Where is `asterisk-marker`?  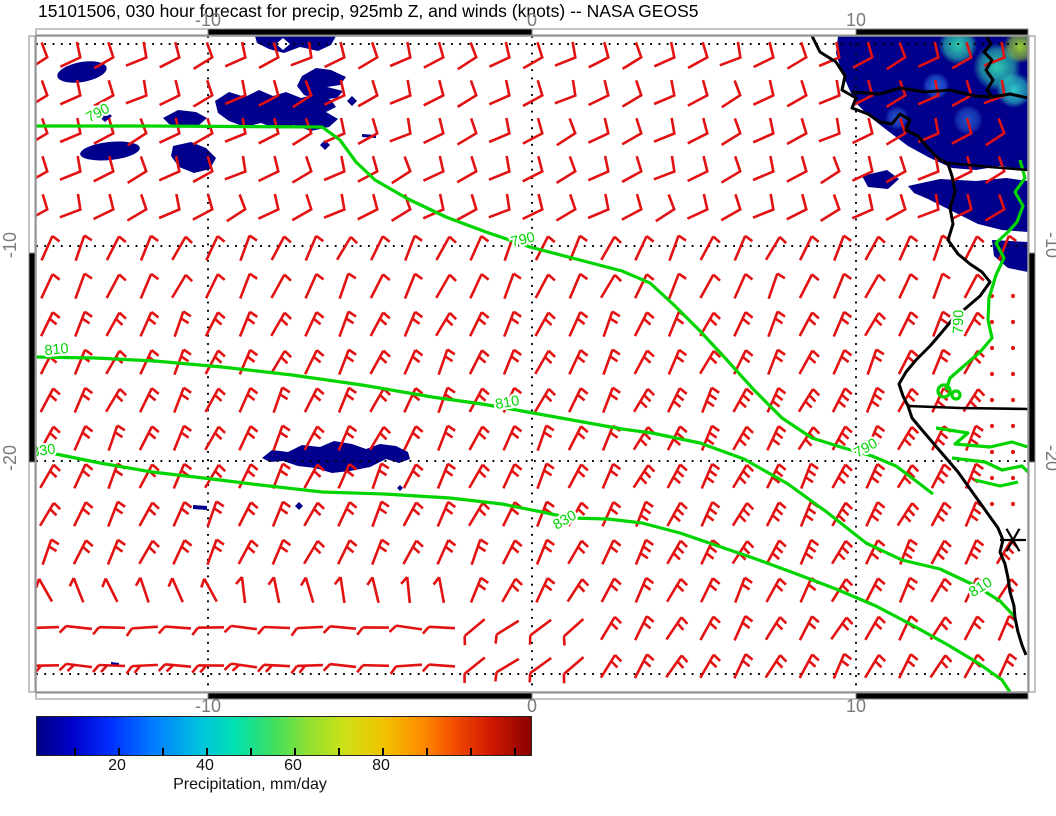
asterisk-marker is located at coordinates (1013, 540).